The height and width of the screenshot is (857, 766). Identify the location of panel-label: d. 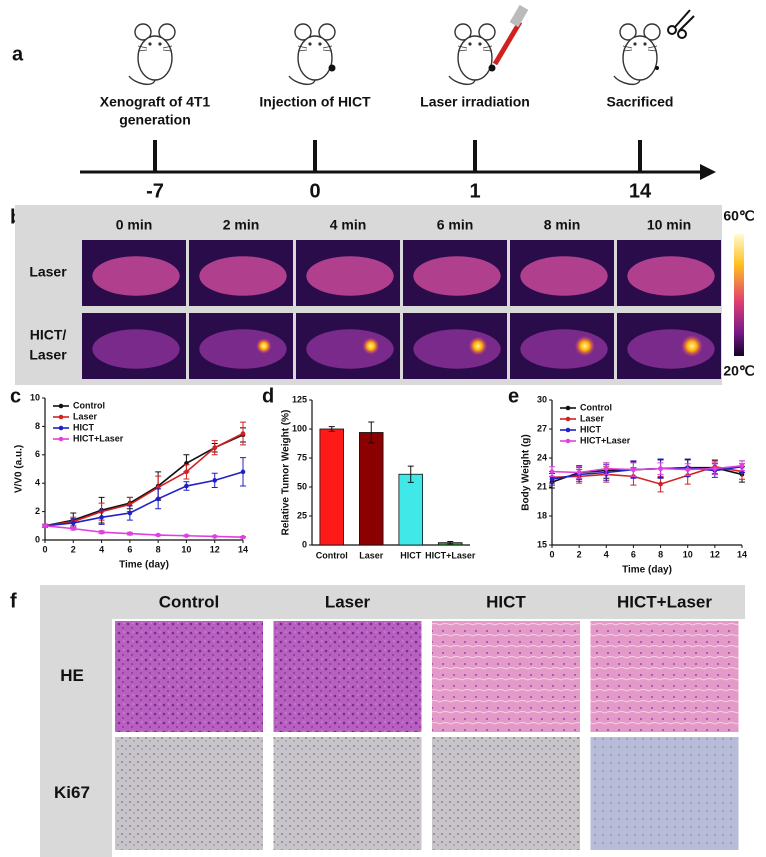
(268, 396).